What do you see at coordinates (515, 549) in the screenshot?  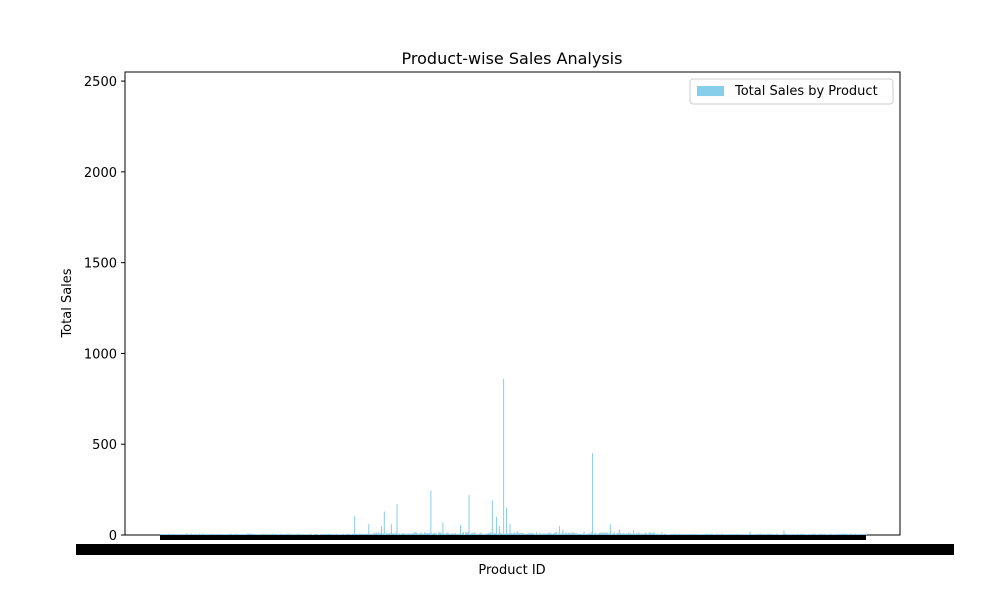 I see `x-tick-labels-dense` at bounding box center [515, 549].